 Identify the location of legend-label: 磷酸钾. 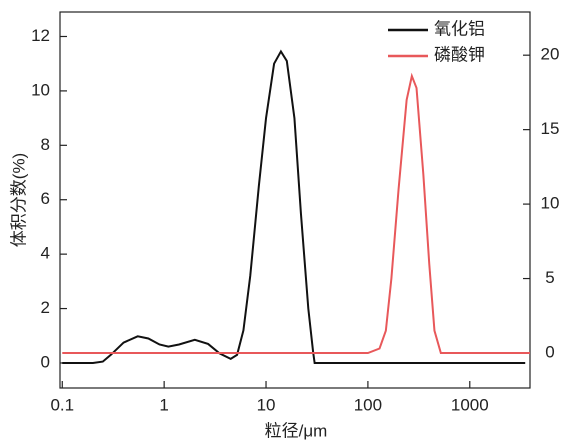
(459, 54).